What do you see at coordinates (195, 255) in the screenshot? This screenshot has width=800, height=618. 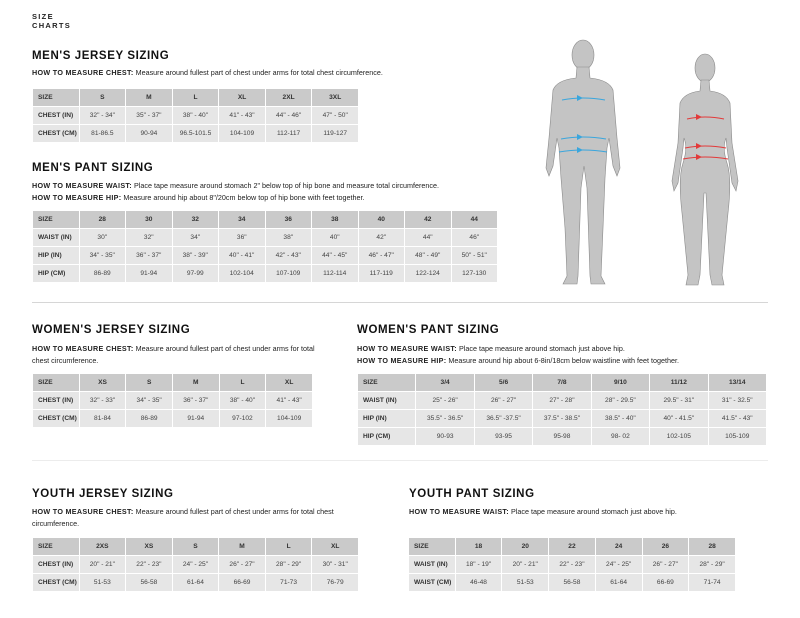 I see `measurement-cell: 38" - 39"` at bounding box center [195, 255].